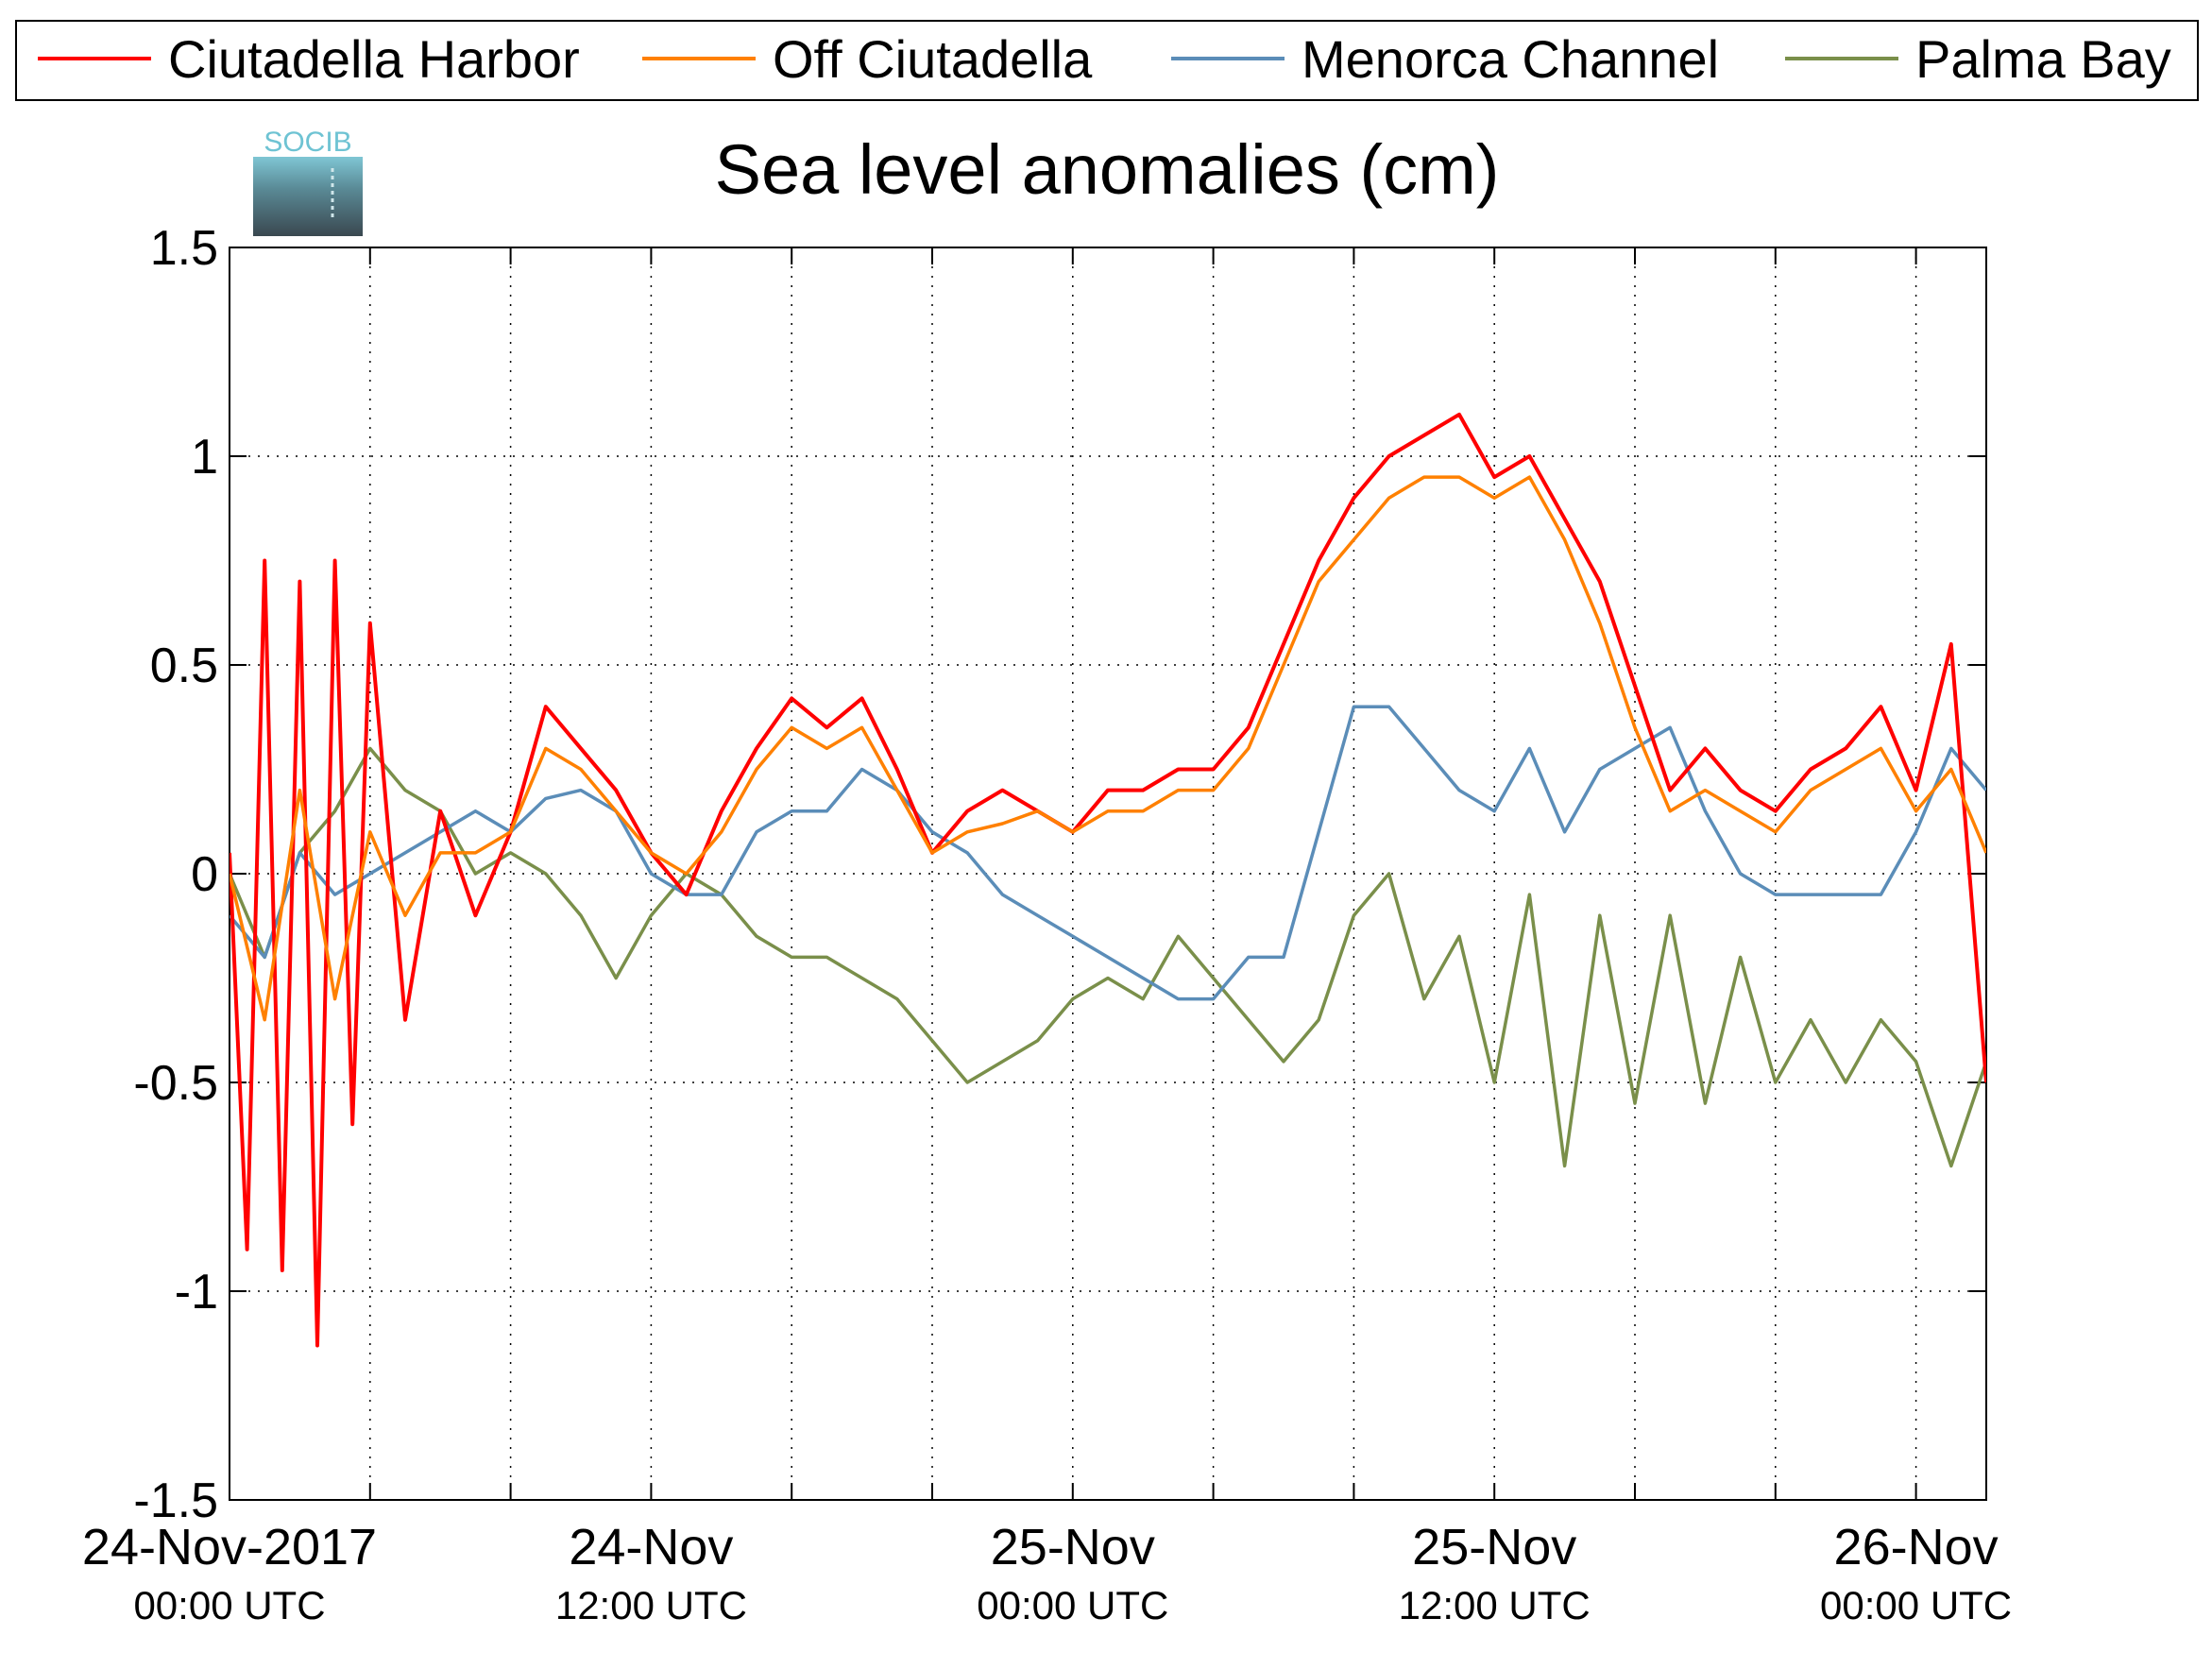 The image size is (2212, 1669). What do you see at coordinates (1107, 170) in the screenshot?
I see `chart-title: Sea level anomalies (cm)` at bounding box center [1107, 170].